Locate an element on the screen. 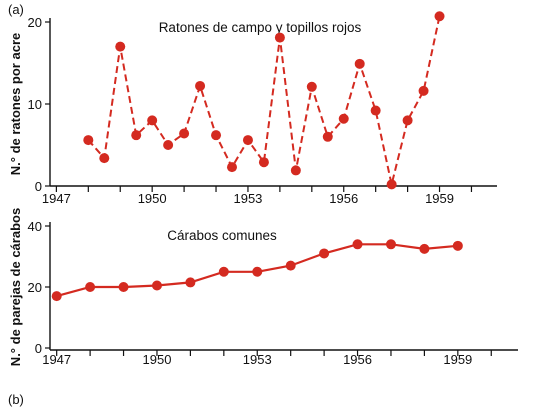  panel-title: Cárabos comunes is located at coordinates (222, 235).